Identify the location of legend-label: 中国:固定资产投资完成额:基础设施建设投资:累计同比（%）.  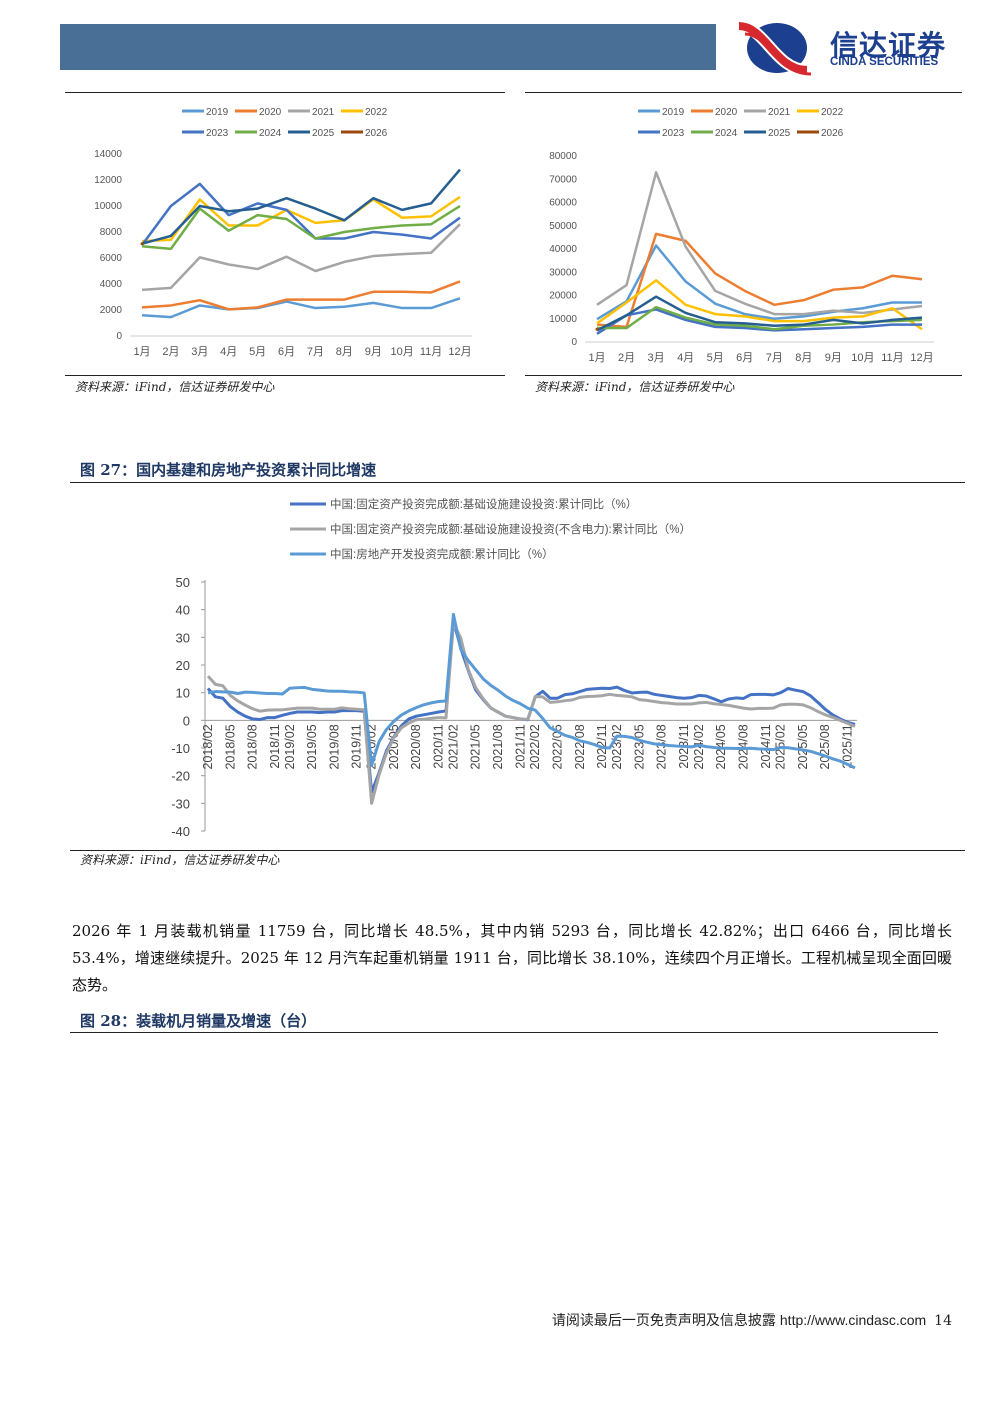
(483, 504).